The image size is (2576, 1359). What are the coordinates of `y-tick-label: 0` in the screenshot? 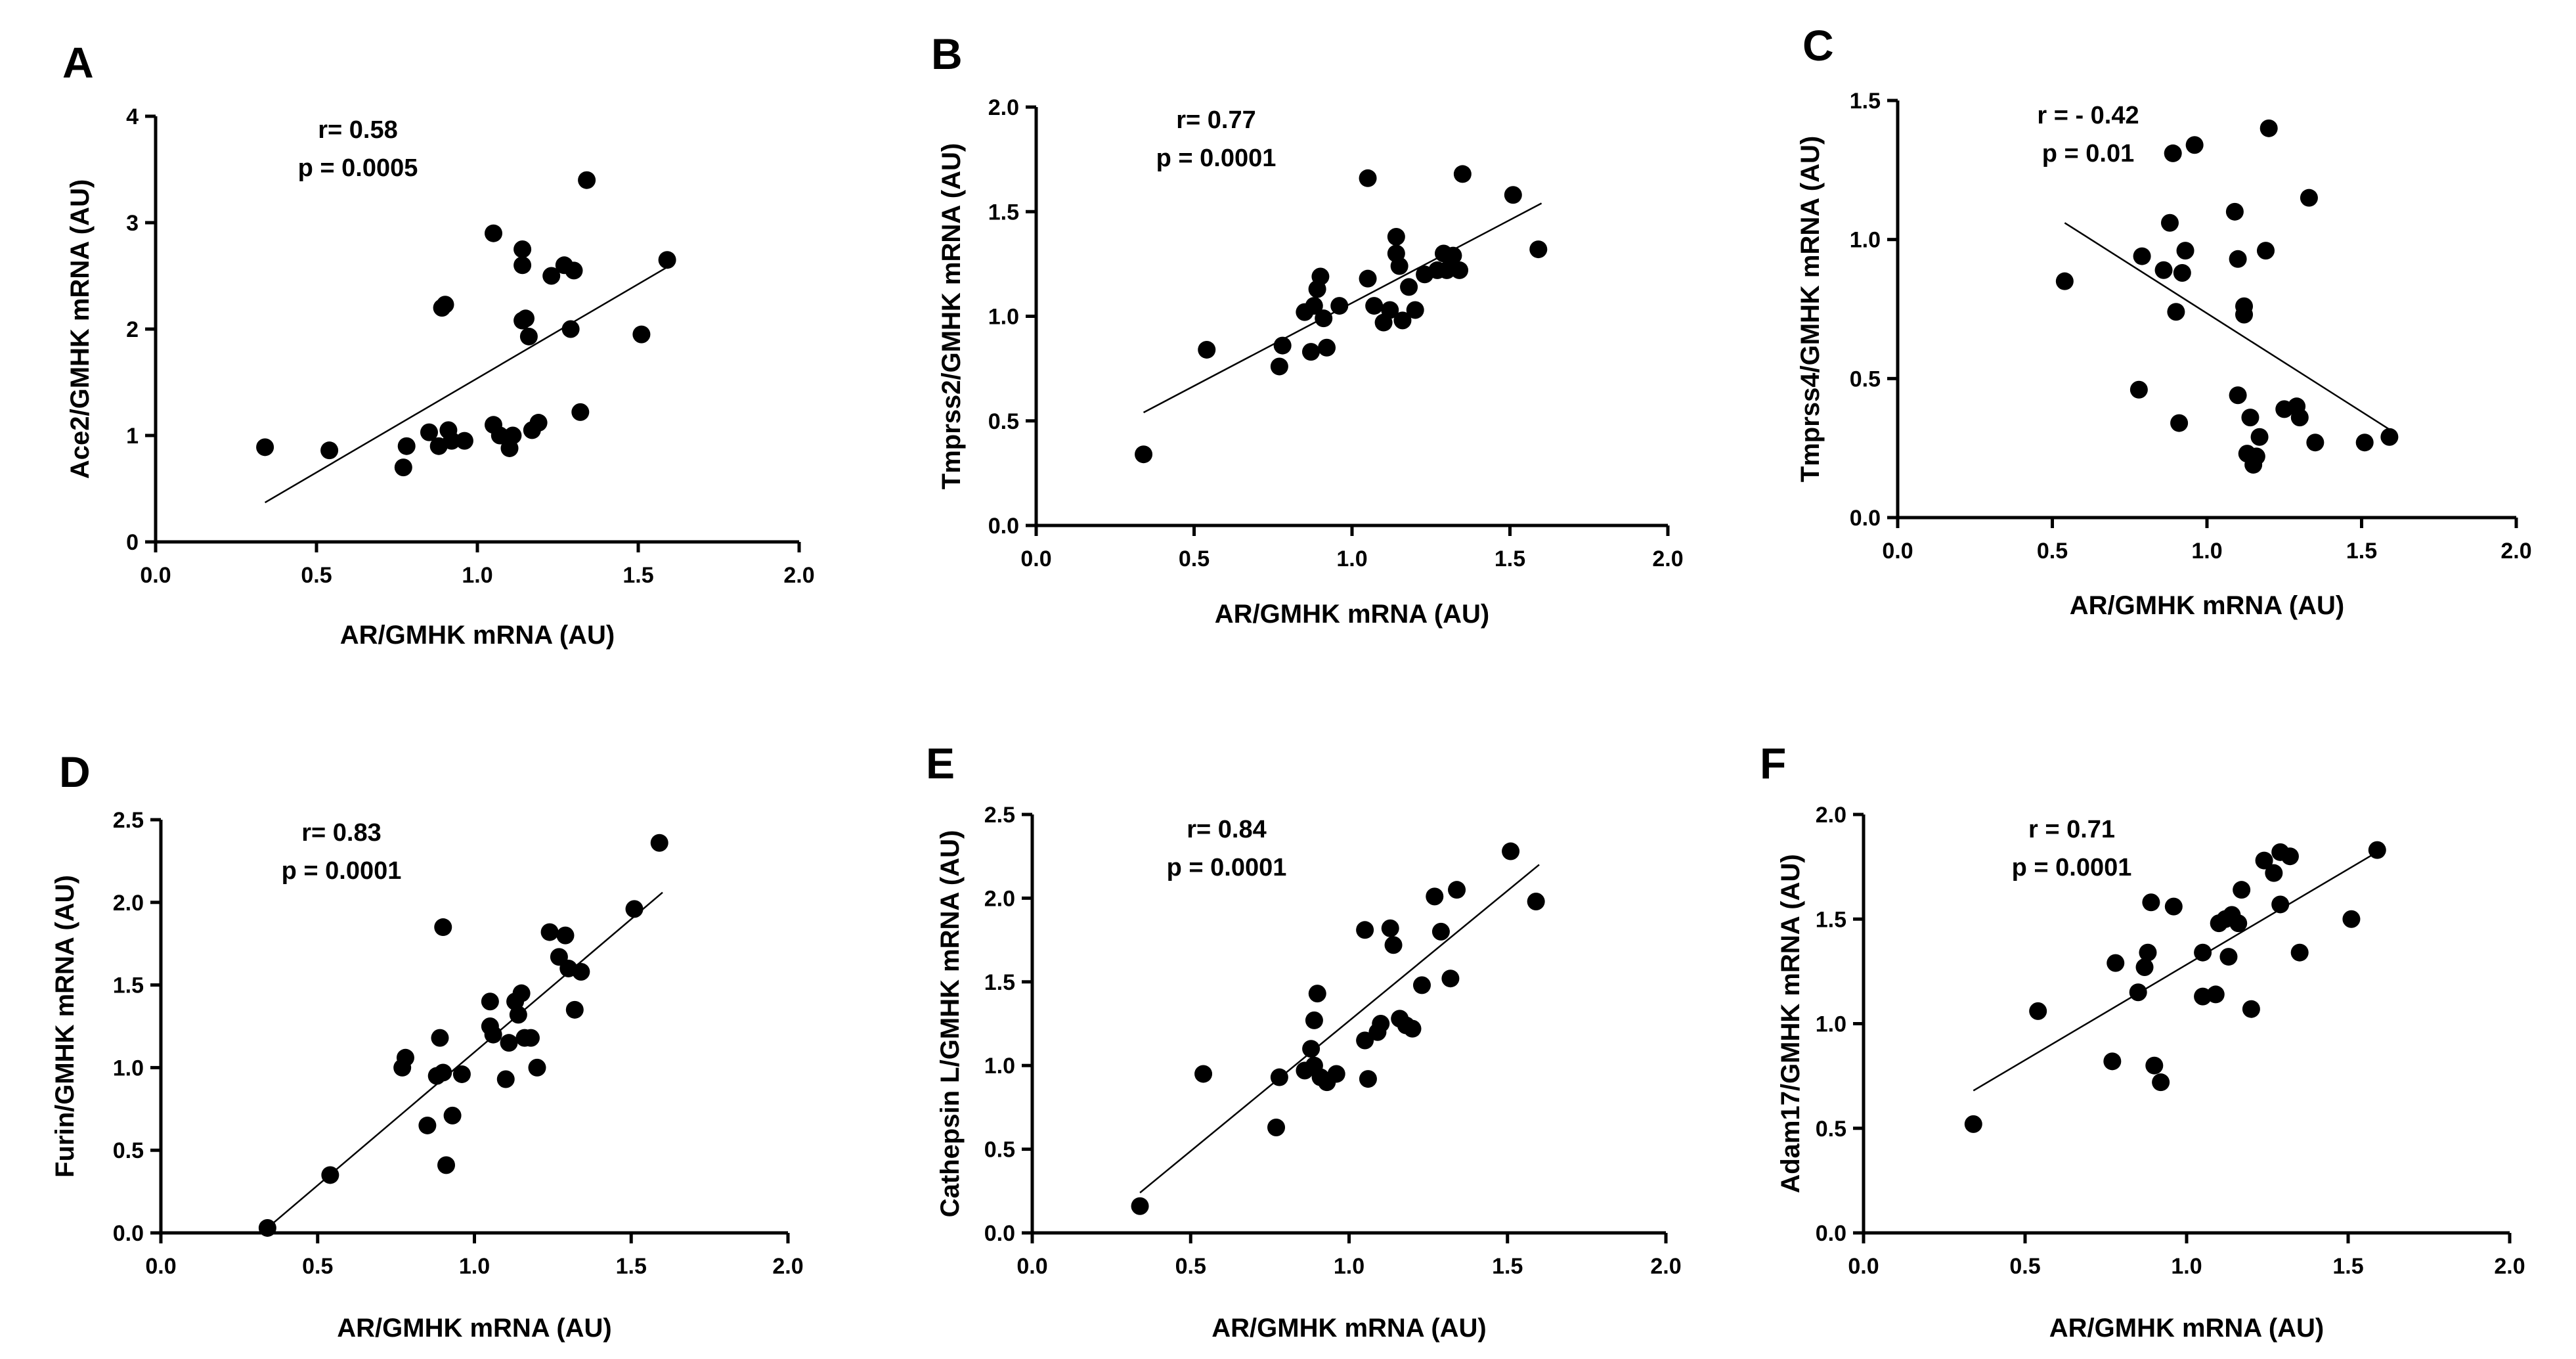 It's located at (132, 542).